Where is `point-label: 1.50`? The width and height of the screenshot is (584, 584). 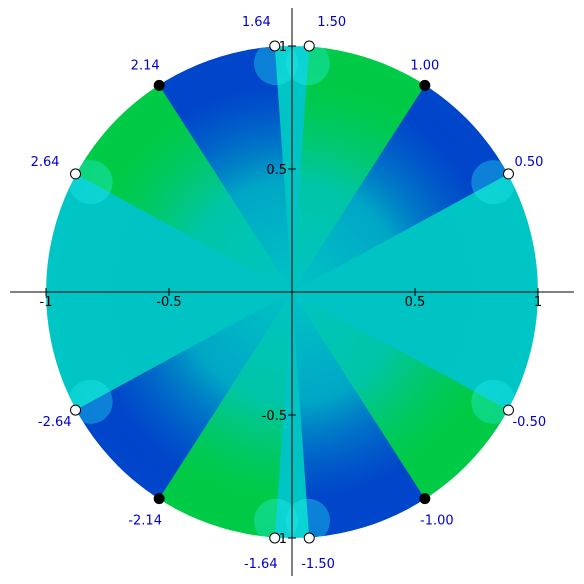
point-label: 1.50 is located at coordinates (331, 22).